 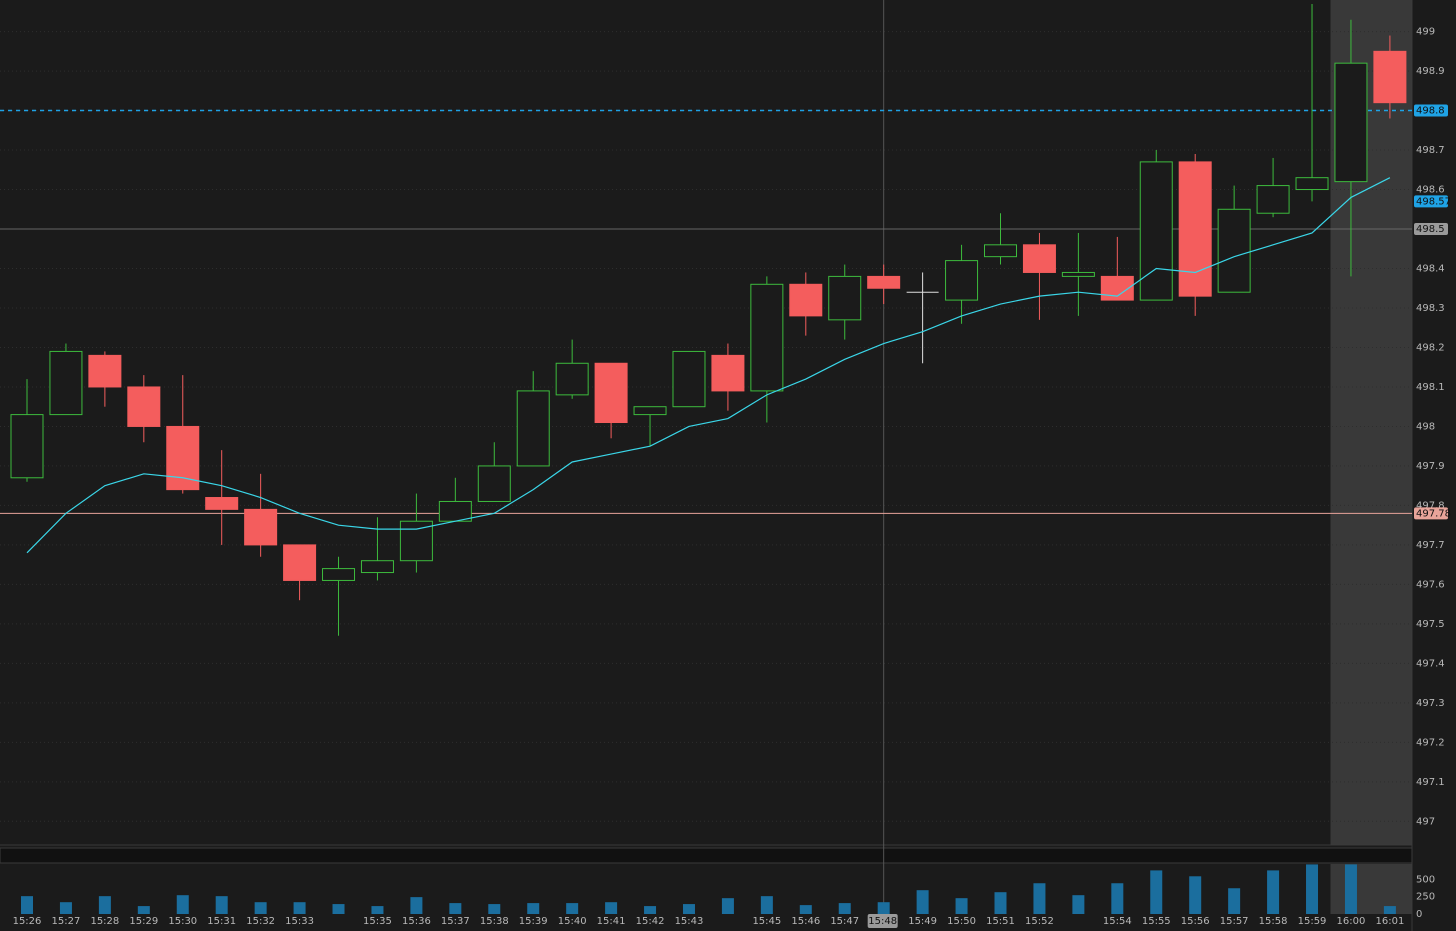 I want to click on x-tick-label: 15:58, so click(x=1273, y=921).